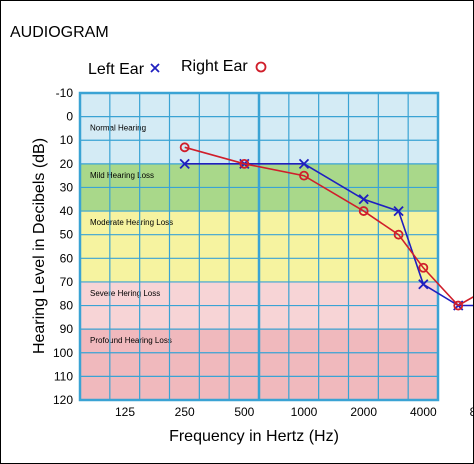  I want to click on y-tick-label: 30, so click(67, 187).